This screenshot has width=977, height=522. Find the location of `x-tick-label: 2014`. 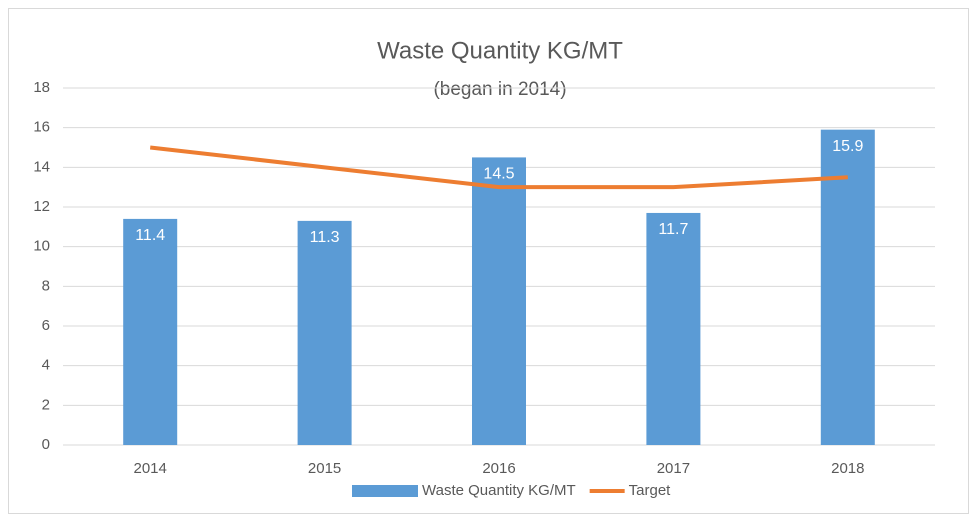

x-tick-label: 2014 is located at coordinates (150, 468).